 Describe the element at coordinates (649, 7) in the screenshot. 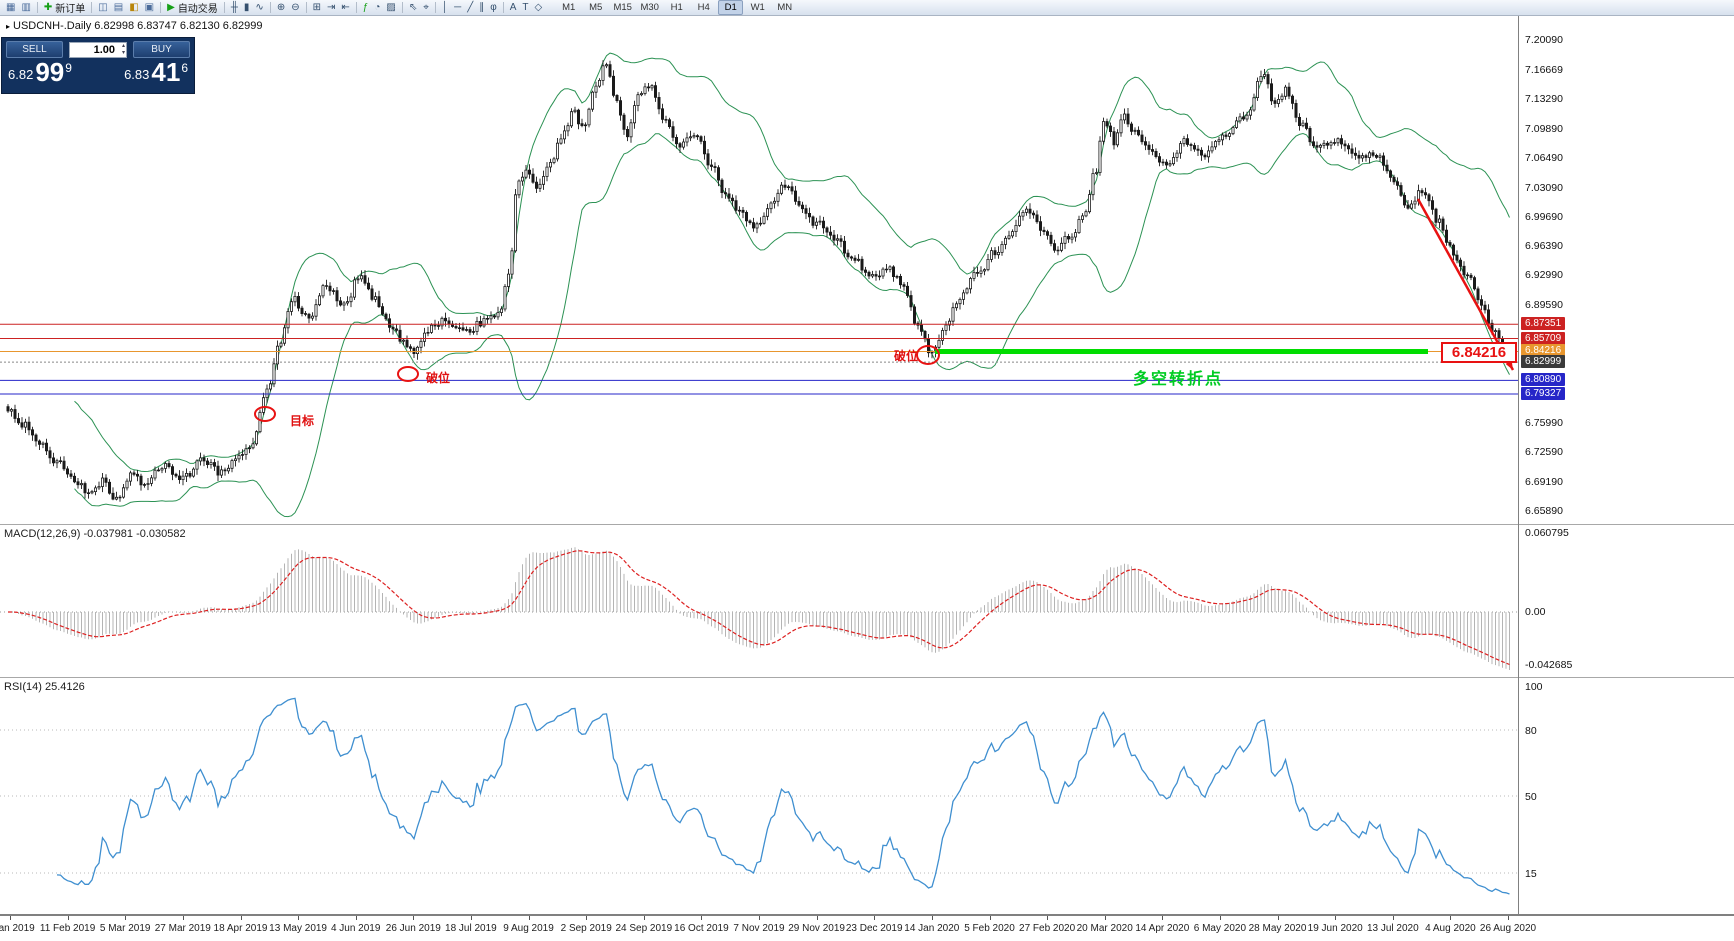

I see `timeframe-m30: M30` at that location.